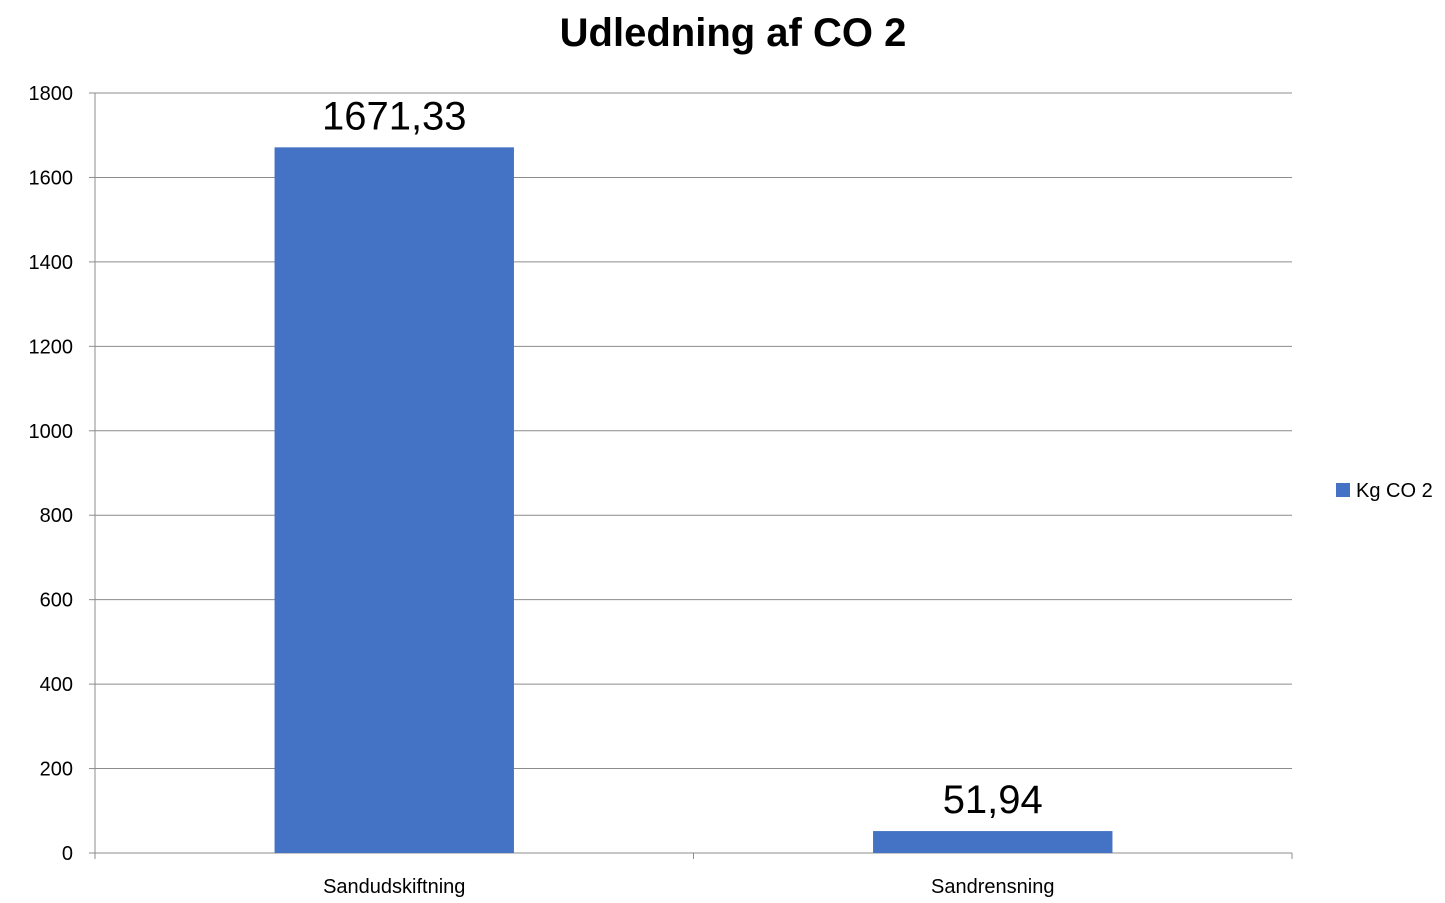 The image size is (1445, 903). What do you see at coordinates (993, 800) in the screenshot?
I see `data-label-sandrensning: 51,94` at bounding box center [993, 800].